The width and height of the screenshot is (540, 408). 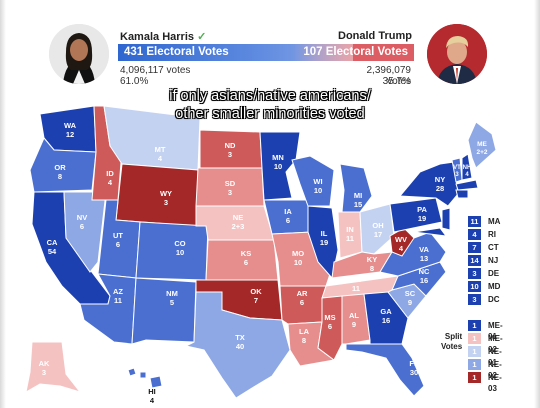 What do you see at coordinates (424, 280) in the screenshot?
I see `label-NC-ev: 16` at bounding box center [424, 280].